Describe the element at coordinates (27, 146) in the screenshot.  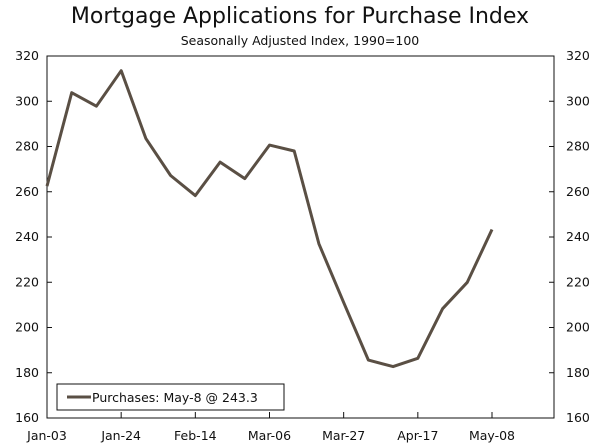
I see `y-tick-label-left: 280` at that location.